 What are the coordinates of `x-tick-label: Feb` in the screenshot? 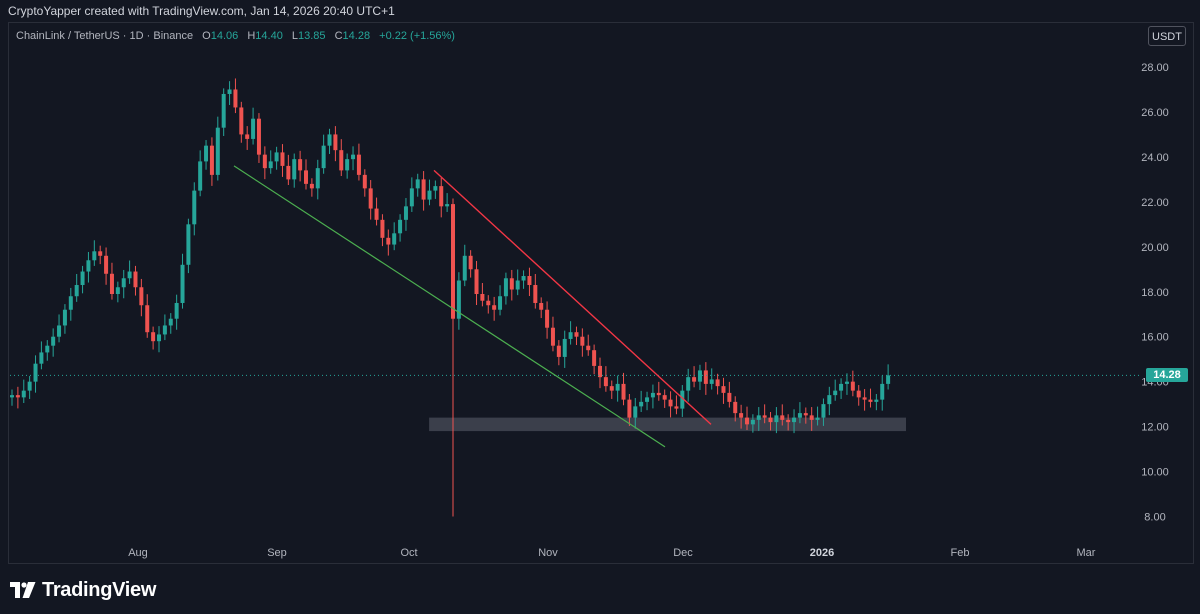 It's located at (960, 553).